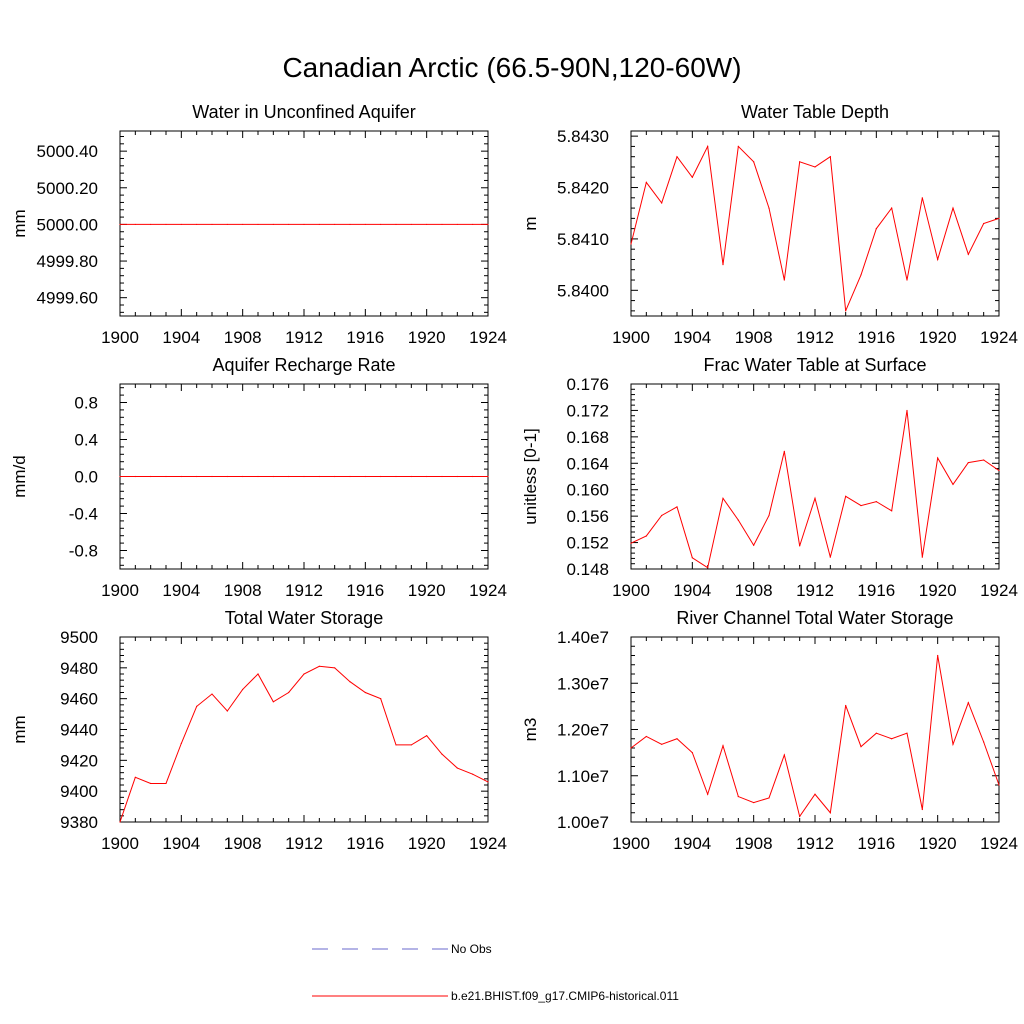  What do you see at coordinates (530, 730) in the screenshot?
I see `y-axis-label: m3` at bounding box center [530, 730].